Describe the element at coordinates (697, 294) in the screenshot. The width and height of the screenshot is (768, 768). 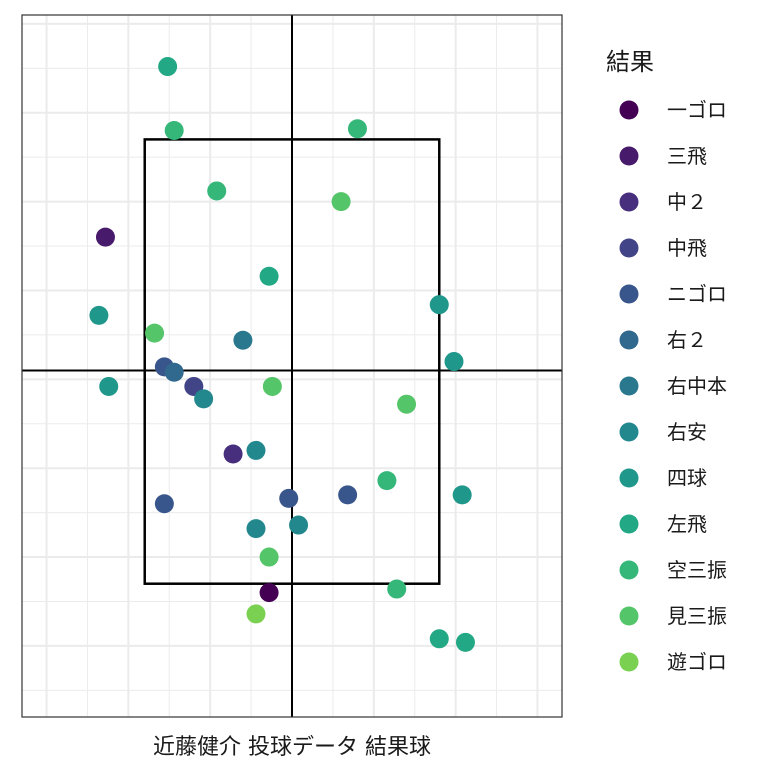
I see `legend-label: ニゴロ` at that location.